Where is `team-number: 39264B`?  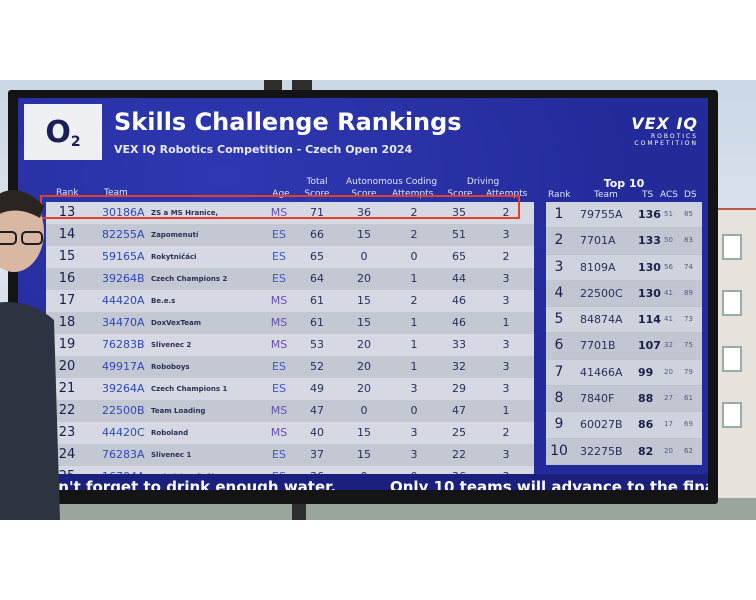
team-number: 39264B is located at coordinates (123, 278).